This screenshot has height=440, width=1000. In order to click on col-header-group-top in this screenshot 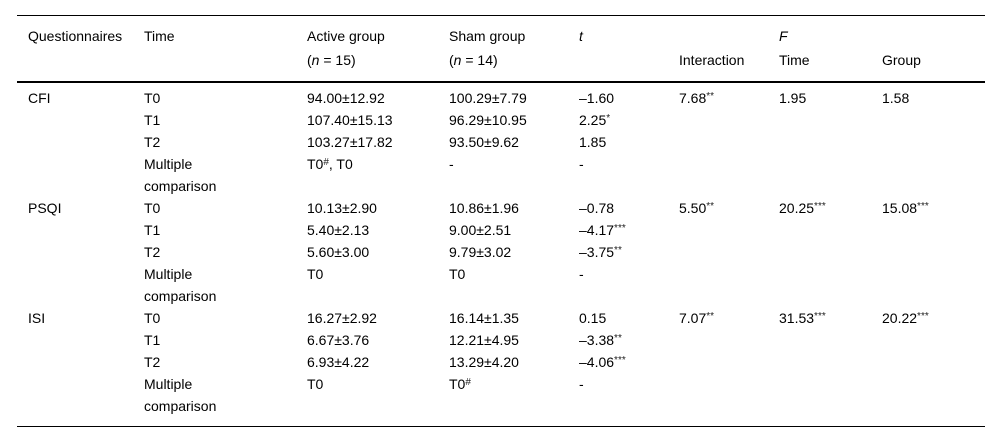, I will do `click(933, 32)`.